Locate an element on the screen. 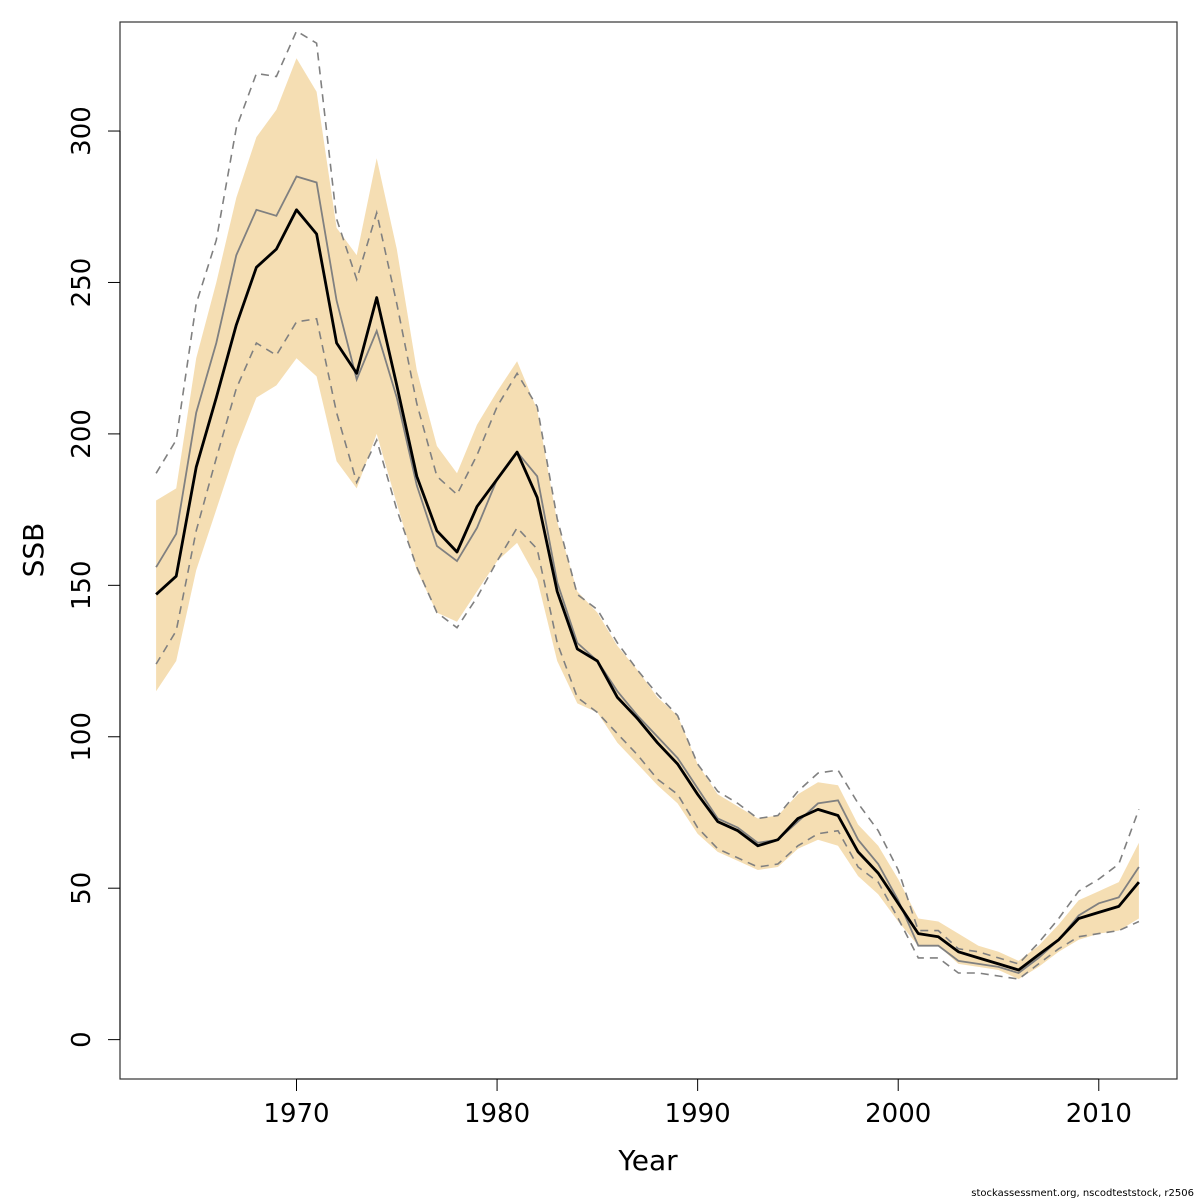  y-tick-label-150: 150 is located at coordinates (82, 585).